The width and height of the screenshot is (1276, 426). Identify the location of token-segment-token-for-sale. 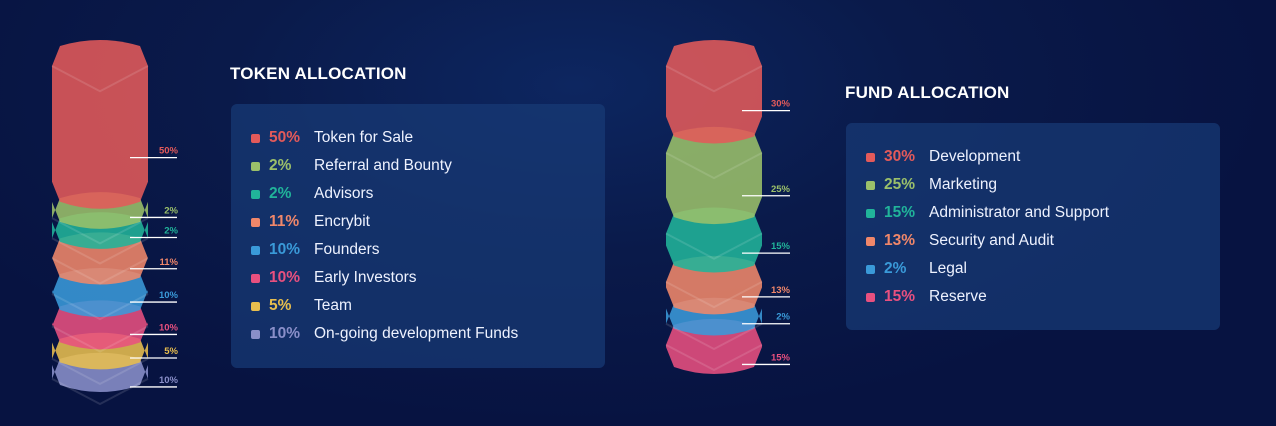
(100, 124).